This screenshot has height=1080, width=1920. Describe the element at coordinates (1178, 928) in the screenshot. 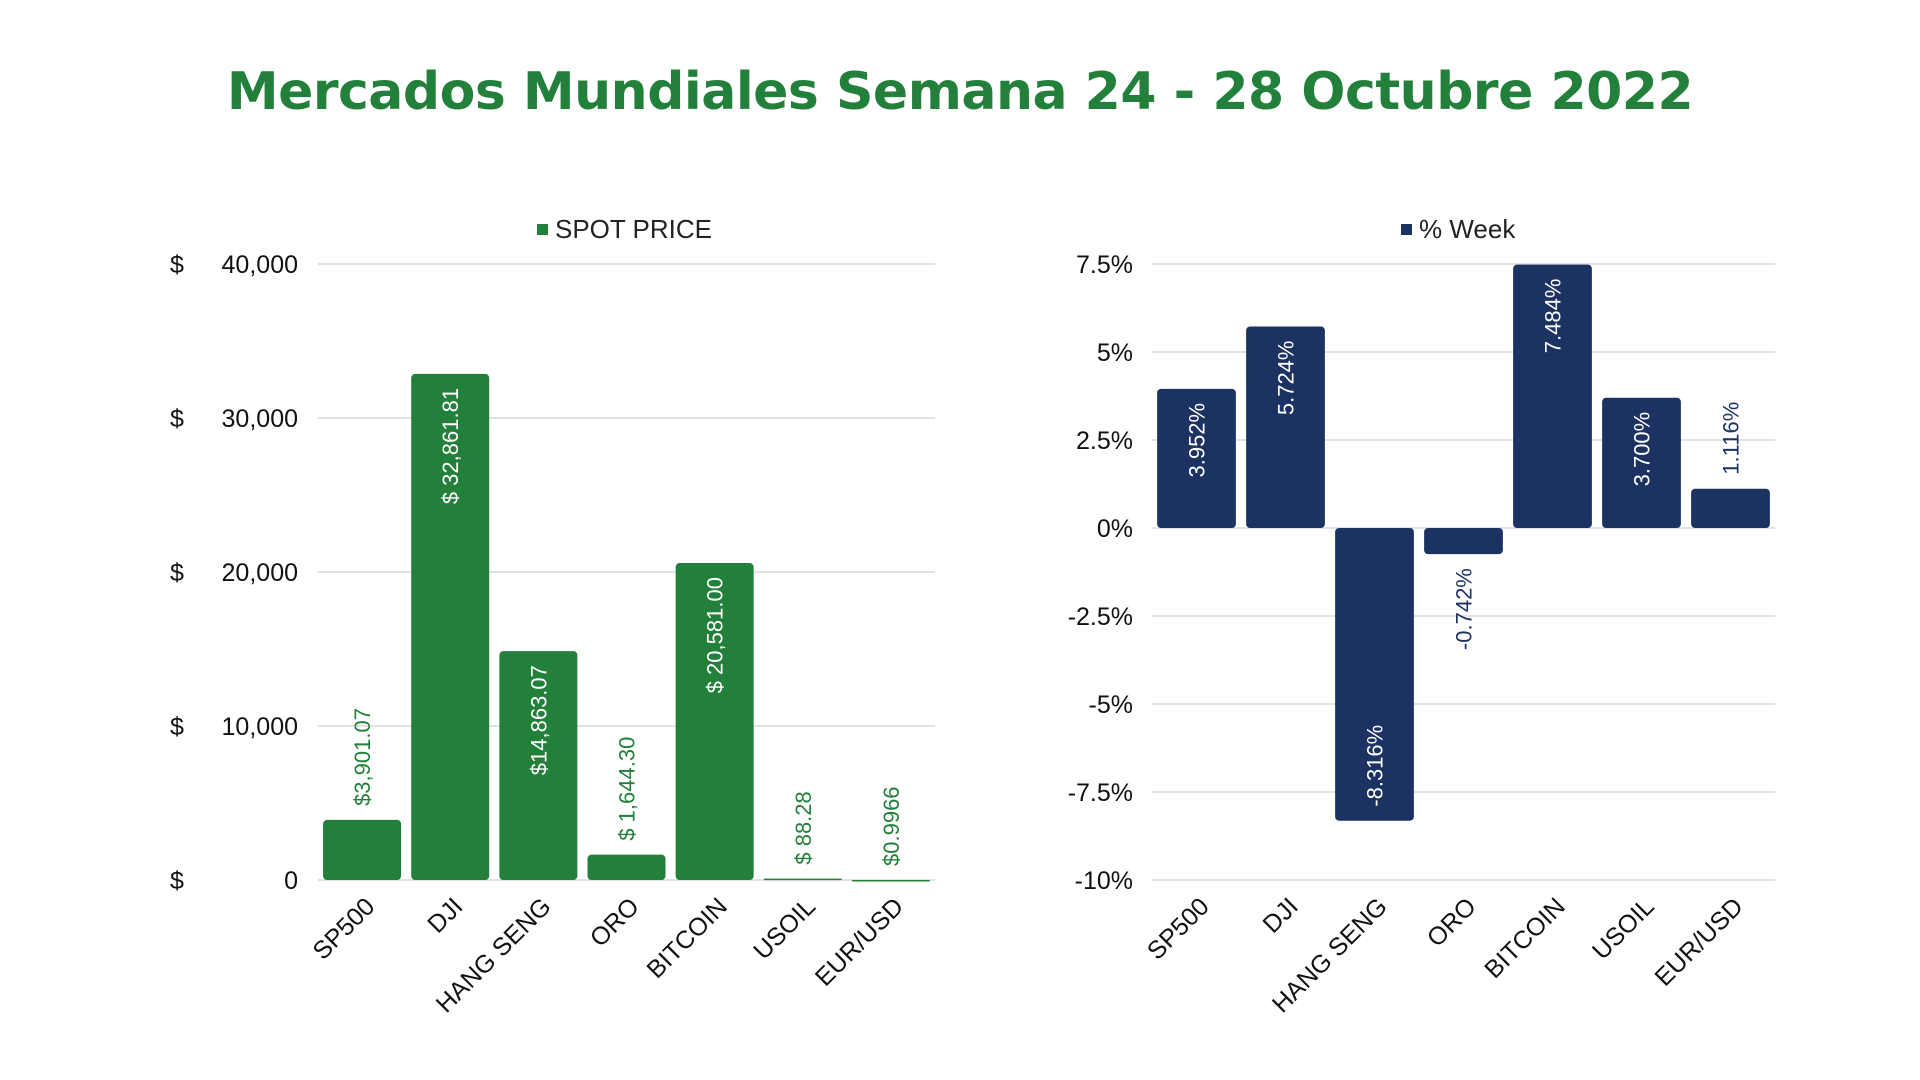

I see `week-category-label: SP500` at that location.